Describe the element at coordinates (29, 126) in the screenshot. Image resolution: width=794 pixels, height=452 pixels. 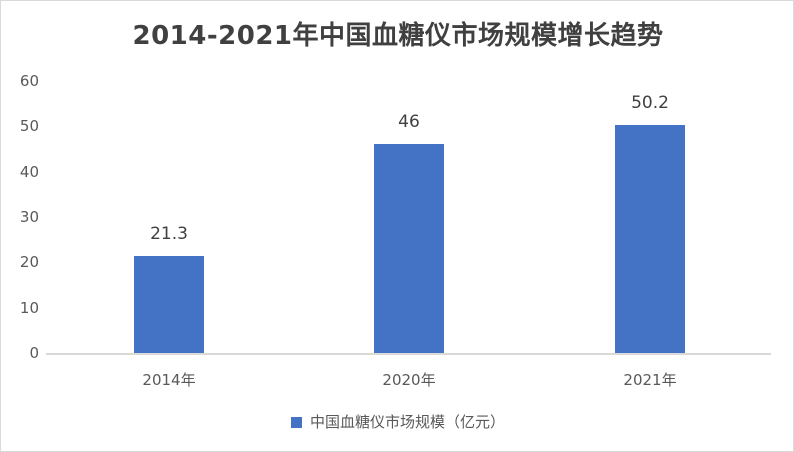
I see `y-tick-50: 50` at that location.